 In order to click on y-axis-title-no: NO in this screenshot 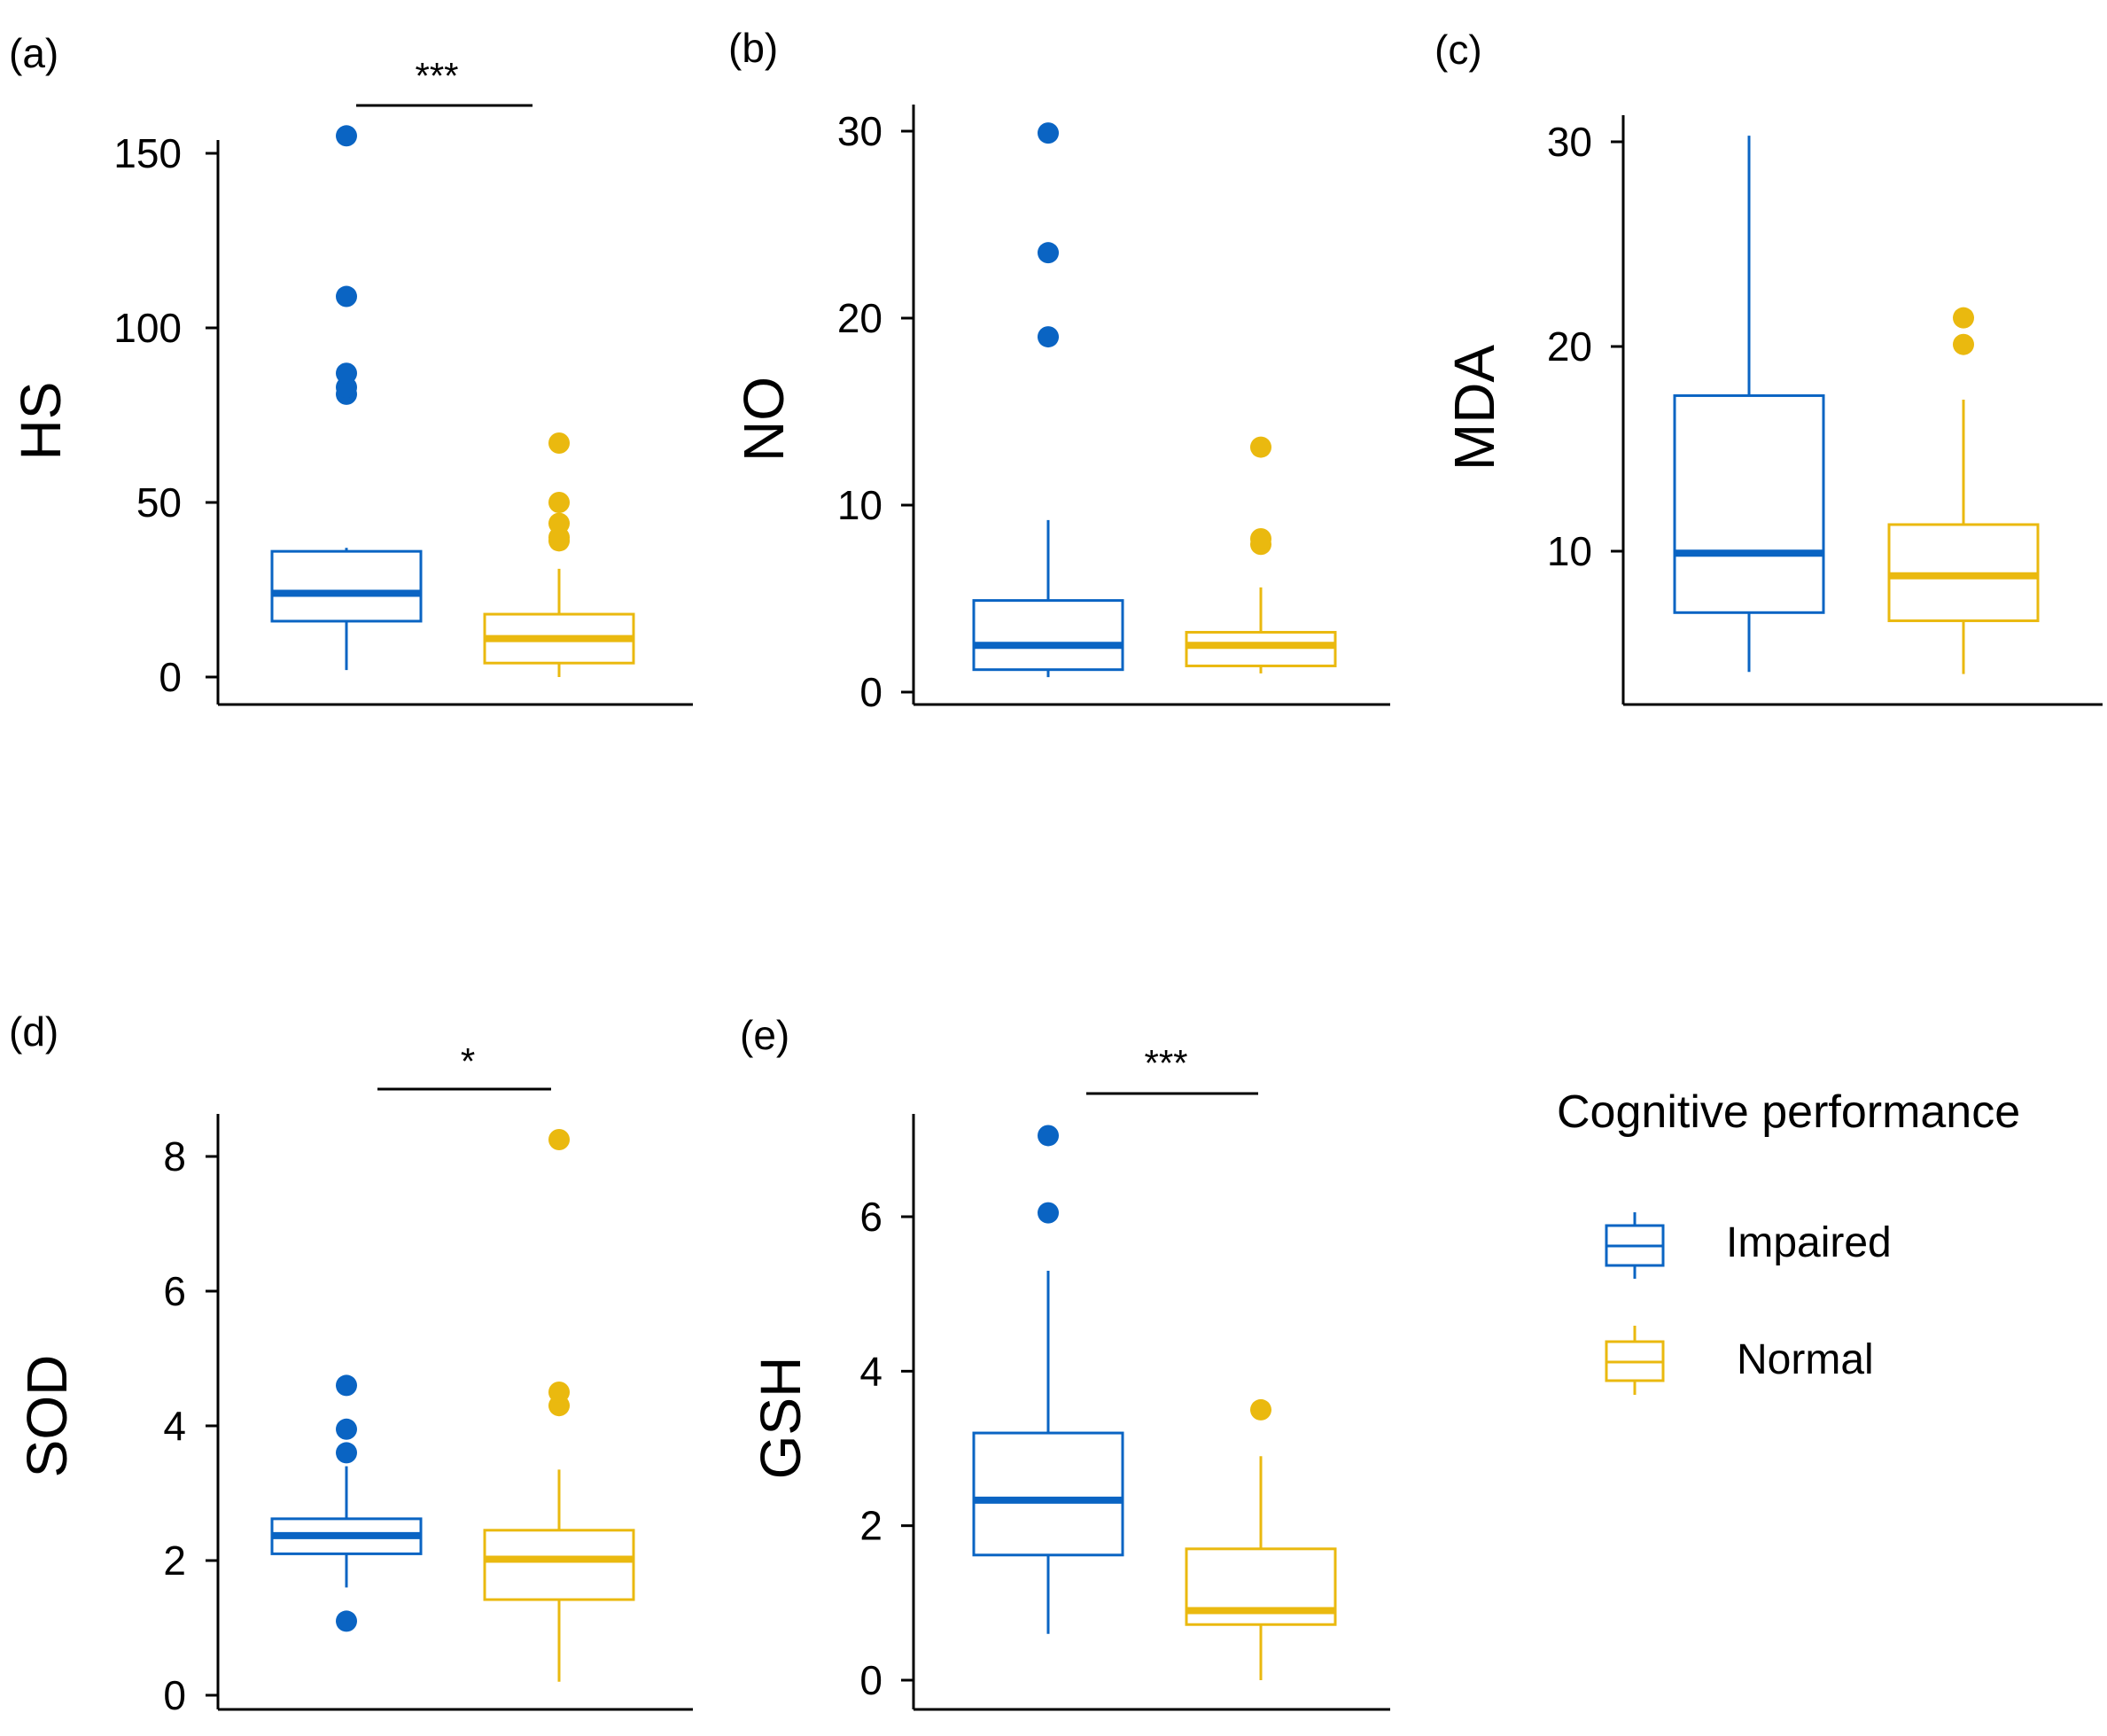, I will do `click(764, 419)`.